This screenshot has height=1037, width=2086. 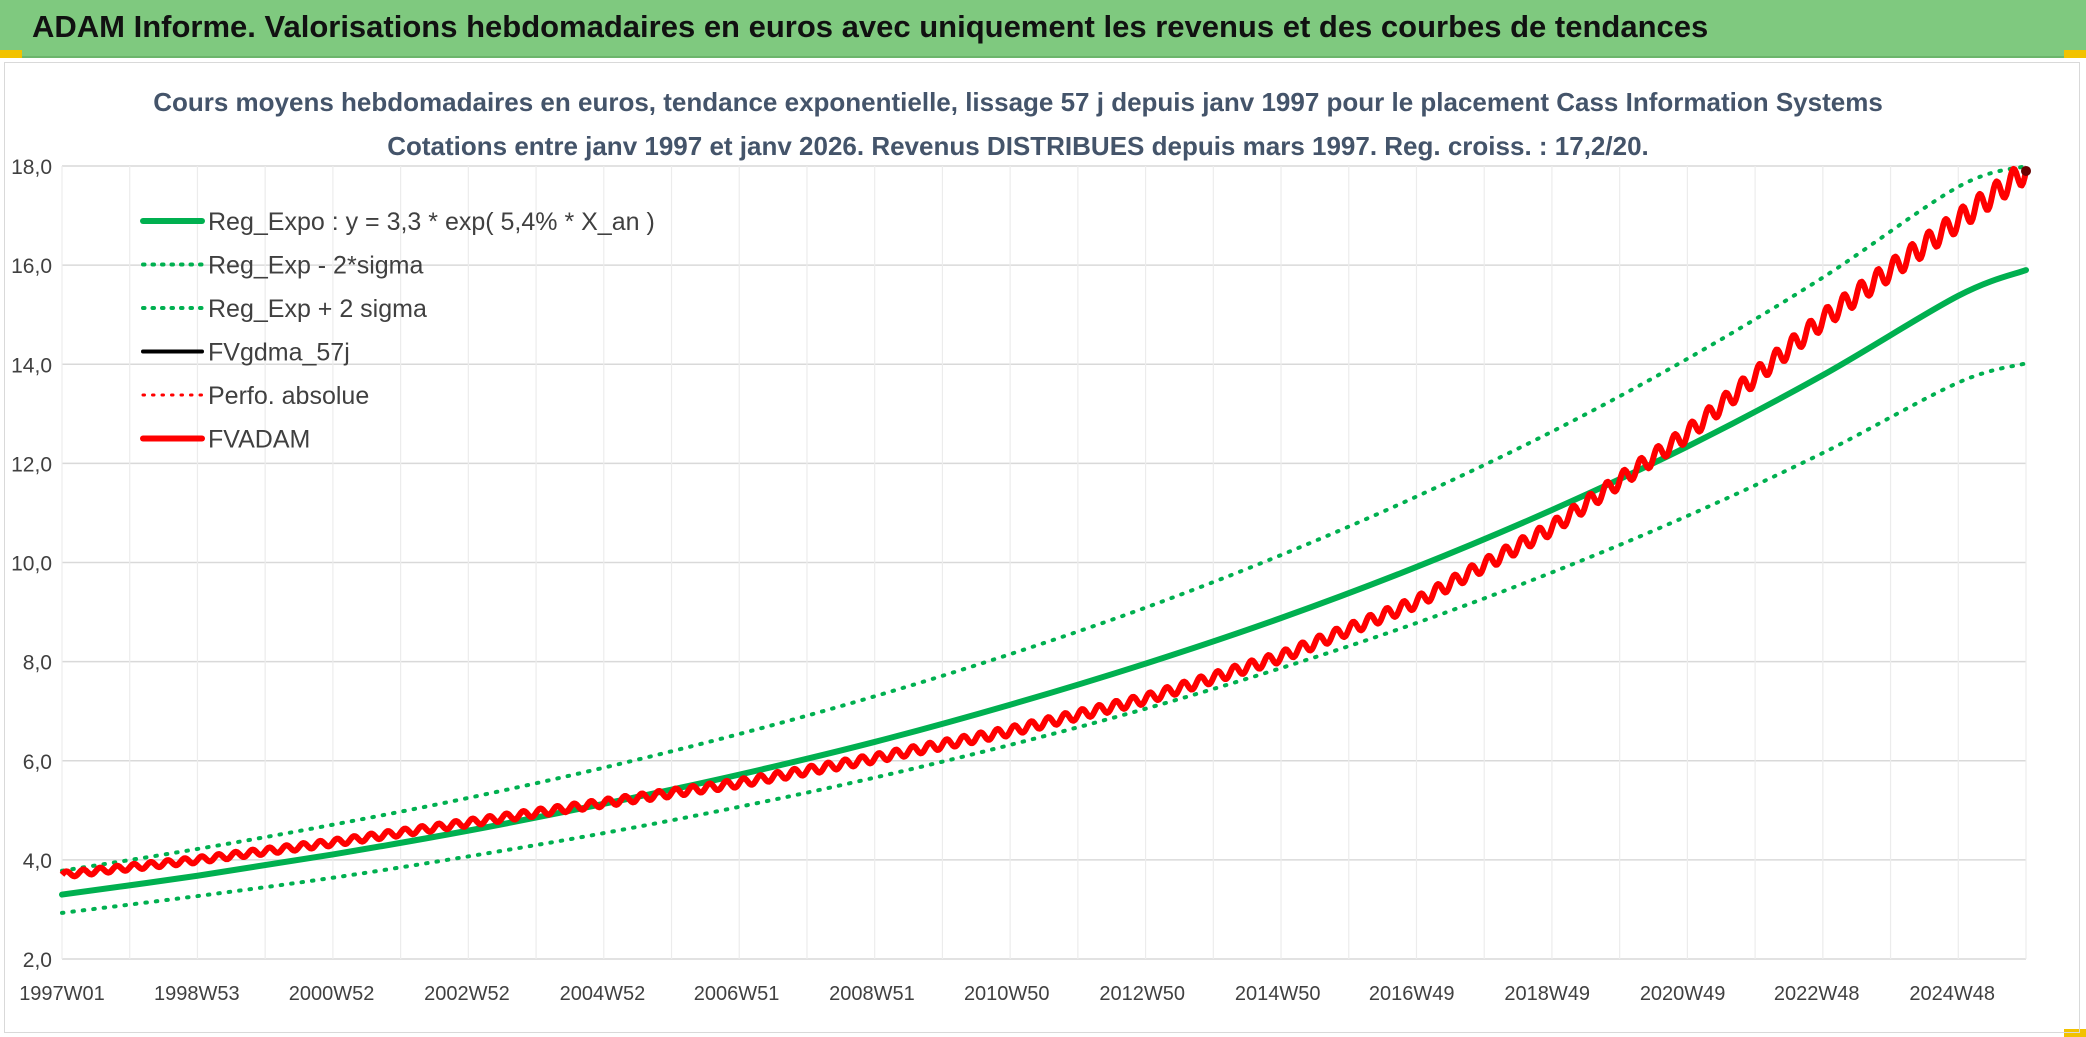 I want to click on y-tick-label: 12,0, so click(x=31, y=464).